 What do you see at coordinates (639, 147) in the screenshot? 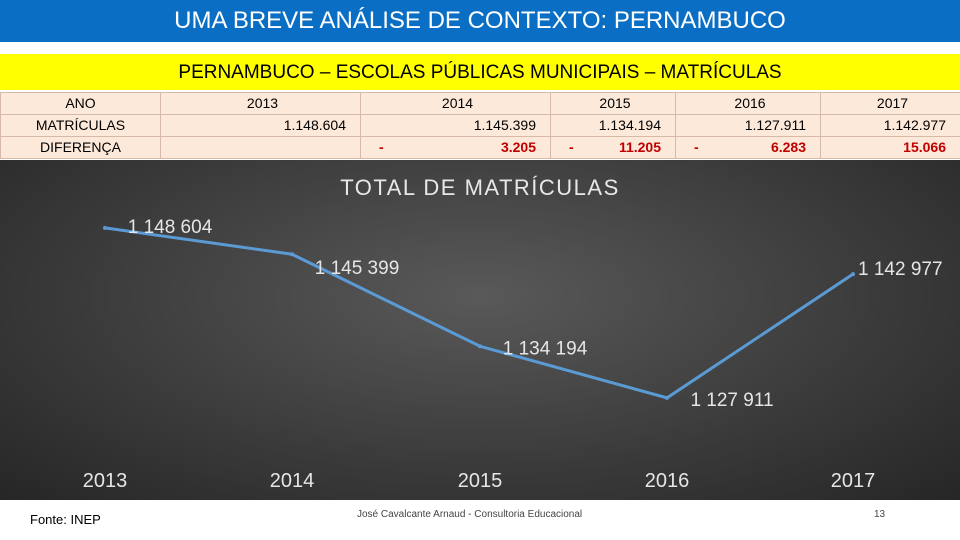
I see `difference-value: 11.205` at bounding box center [639, 147].